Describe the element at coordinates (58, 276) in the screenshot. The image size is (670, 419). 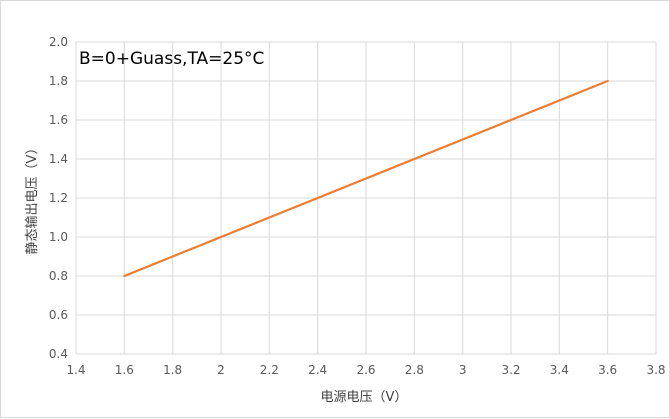
I see `y-tick-label: 0.8` at that location.